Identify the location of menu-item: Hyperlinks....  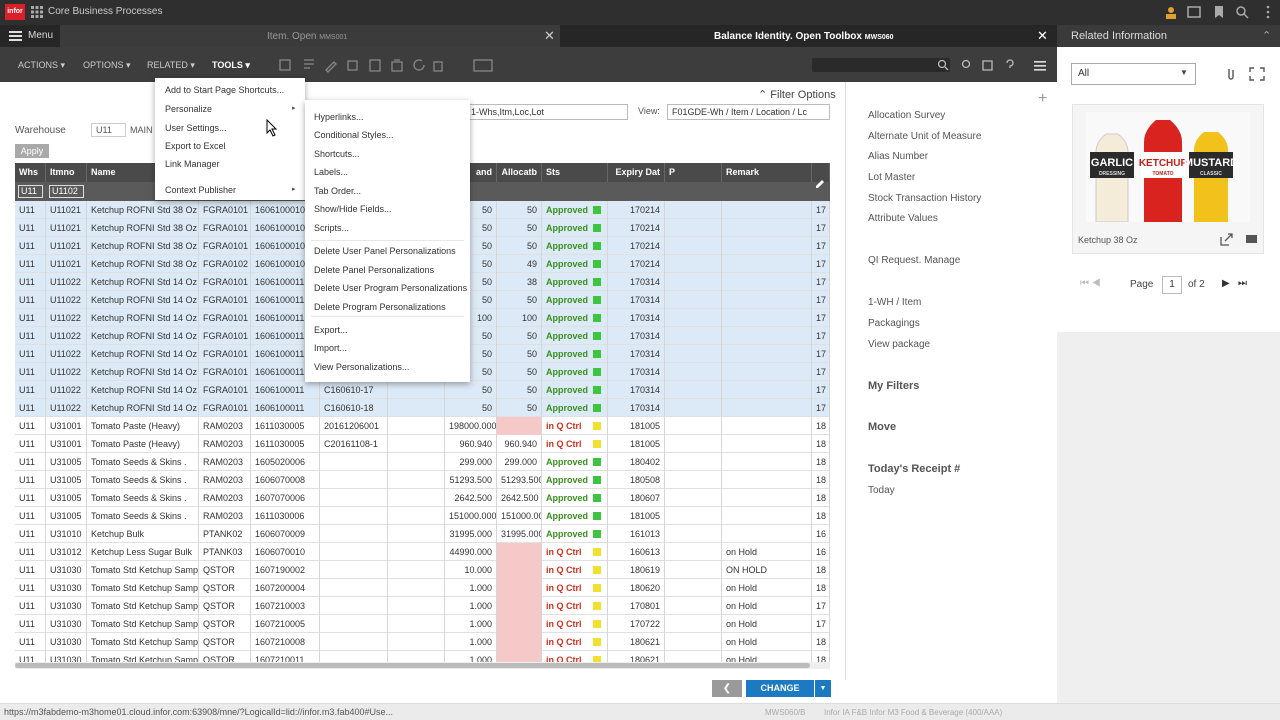
(339, 117).